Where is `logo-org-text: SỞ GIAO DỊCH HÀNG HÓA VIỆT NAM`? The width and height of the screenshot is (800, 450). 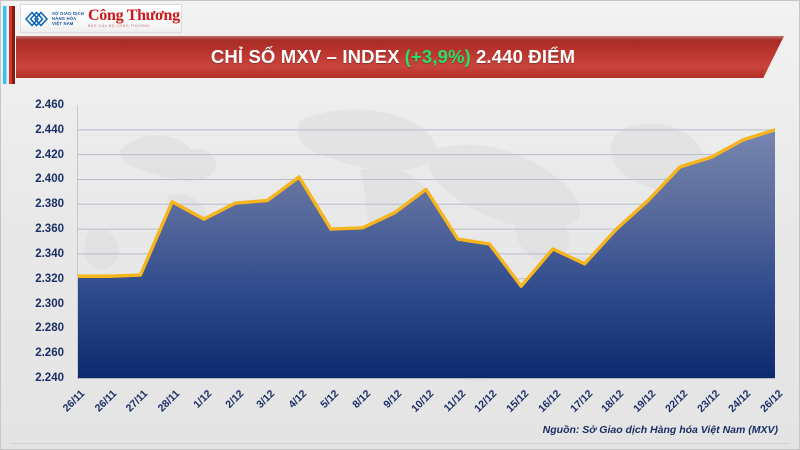 logo-org-text: SỞ GIAO DỊCH HÀNG HÓA VIỆT NAM is located at coordinates (67, 19).